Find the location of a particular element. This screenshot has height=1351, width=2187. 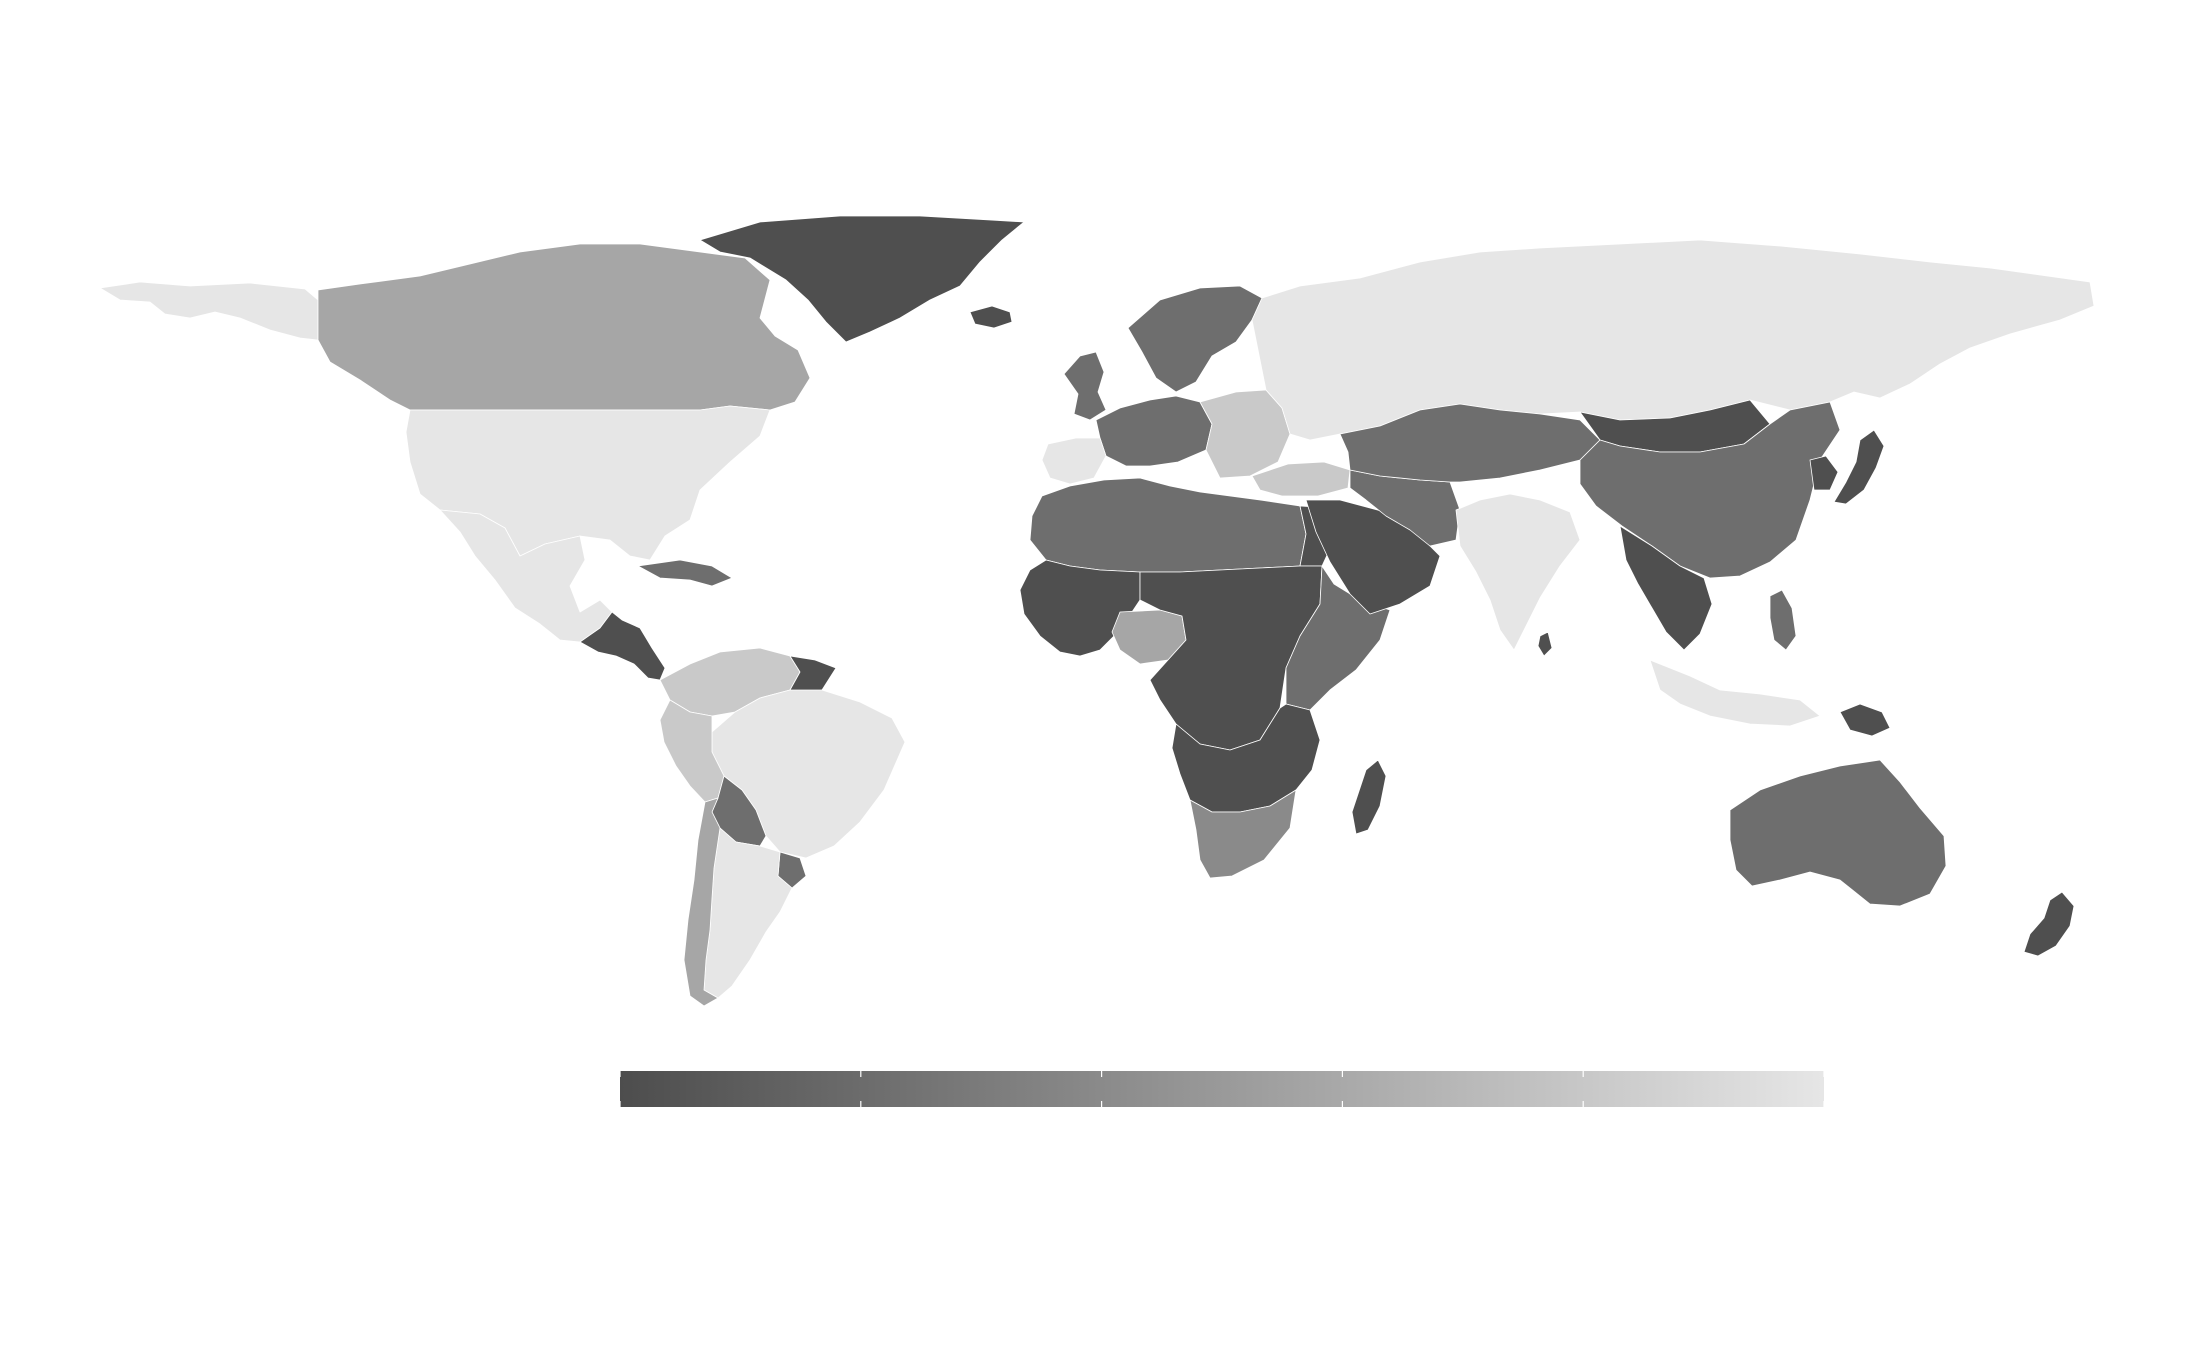

color-scale-ticks is located at coordinates (1222, 1089).